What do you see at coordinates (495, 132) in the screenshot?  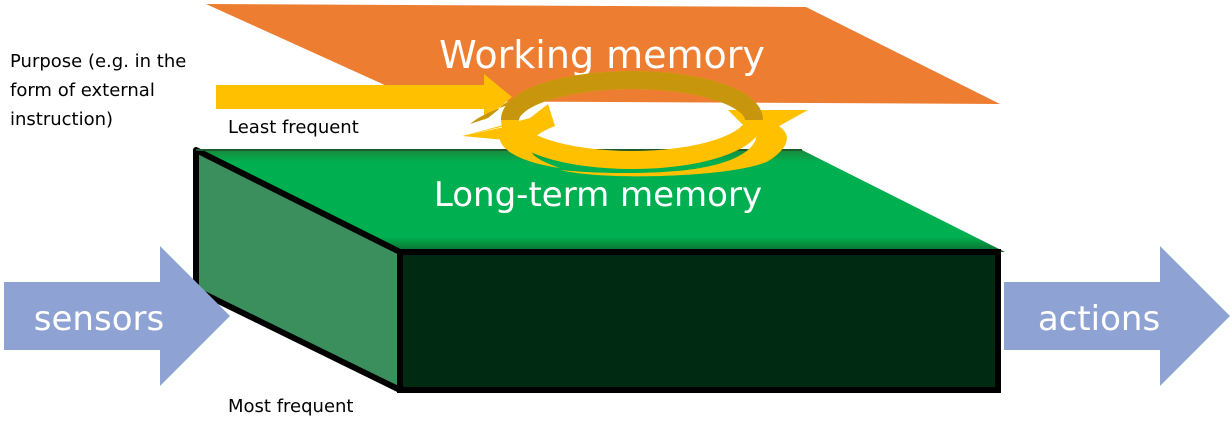 I see `cycle-arrowhead-left` at bounding box center [495, 132].